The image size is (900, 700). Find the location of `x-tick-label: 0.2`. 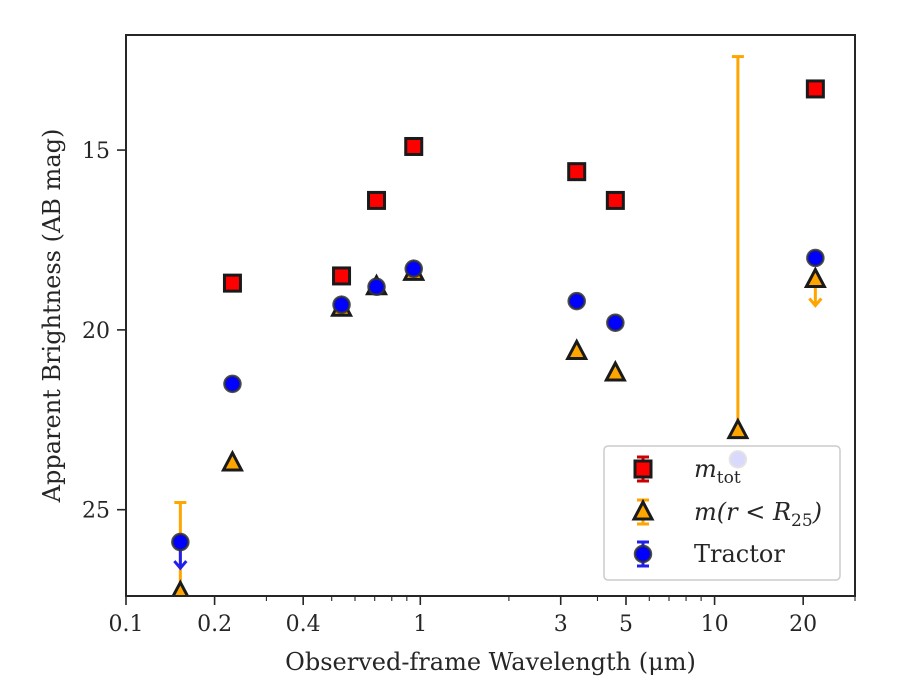

x-tick-label: 0.2 is located at coordinates (214, 624).